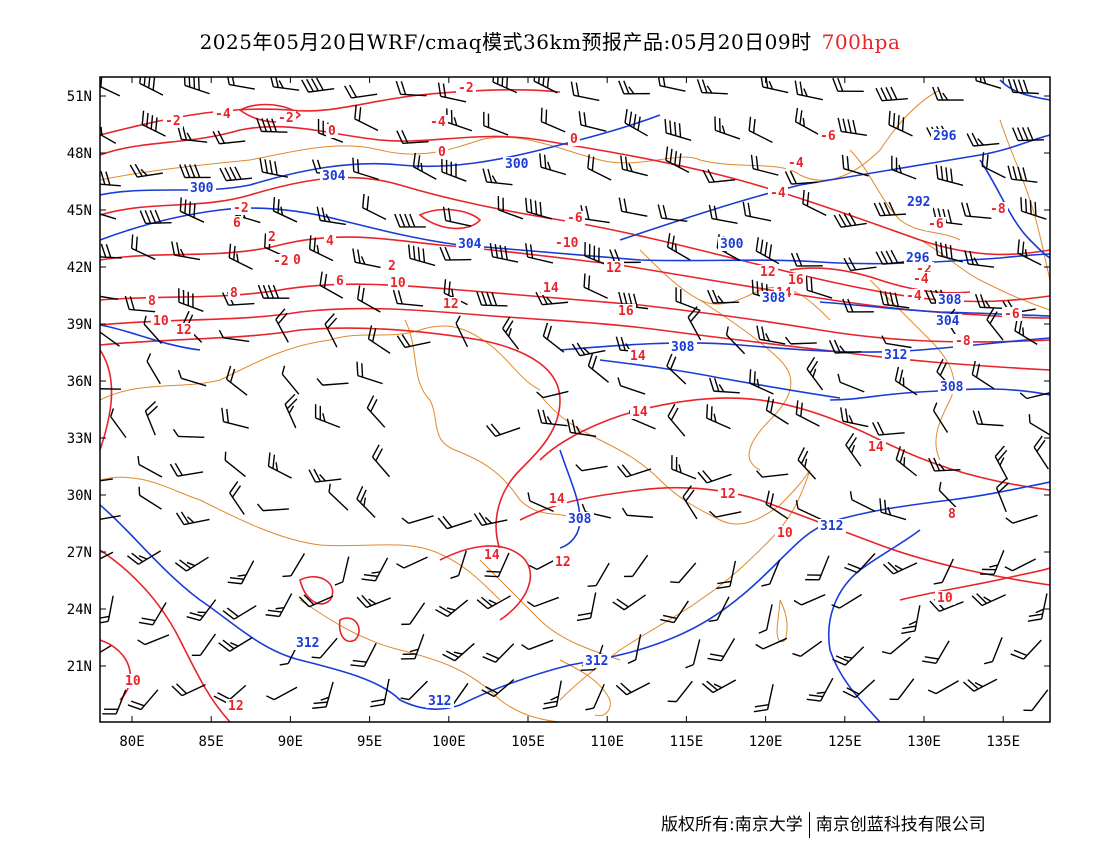 The height and width of the screenshot is (850, 1100). I want to click on height-label: 308, so click(952, 387).